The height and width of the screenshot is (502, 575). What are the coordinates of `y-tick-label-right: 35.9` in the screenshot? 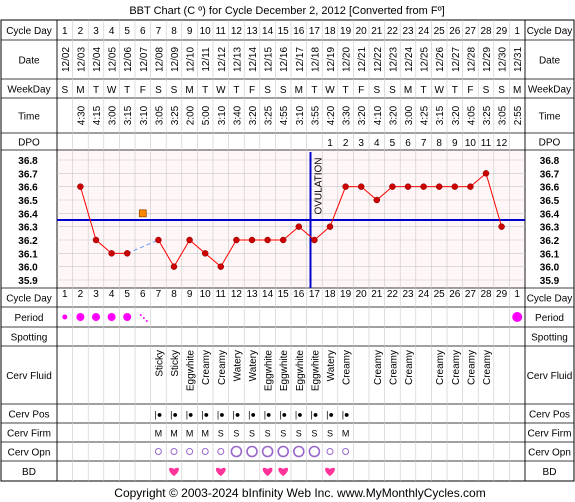 It's located at (550, 281).